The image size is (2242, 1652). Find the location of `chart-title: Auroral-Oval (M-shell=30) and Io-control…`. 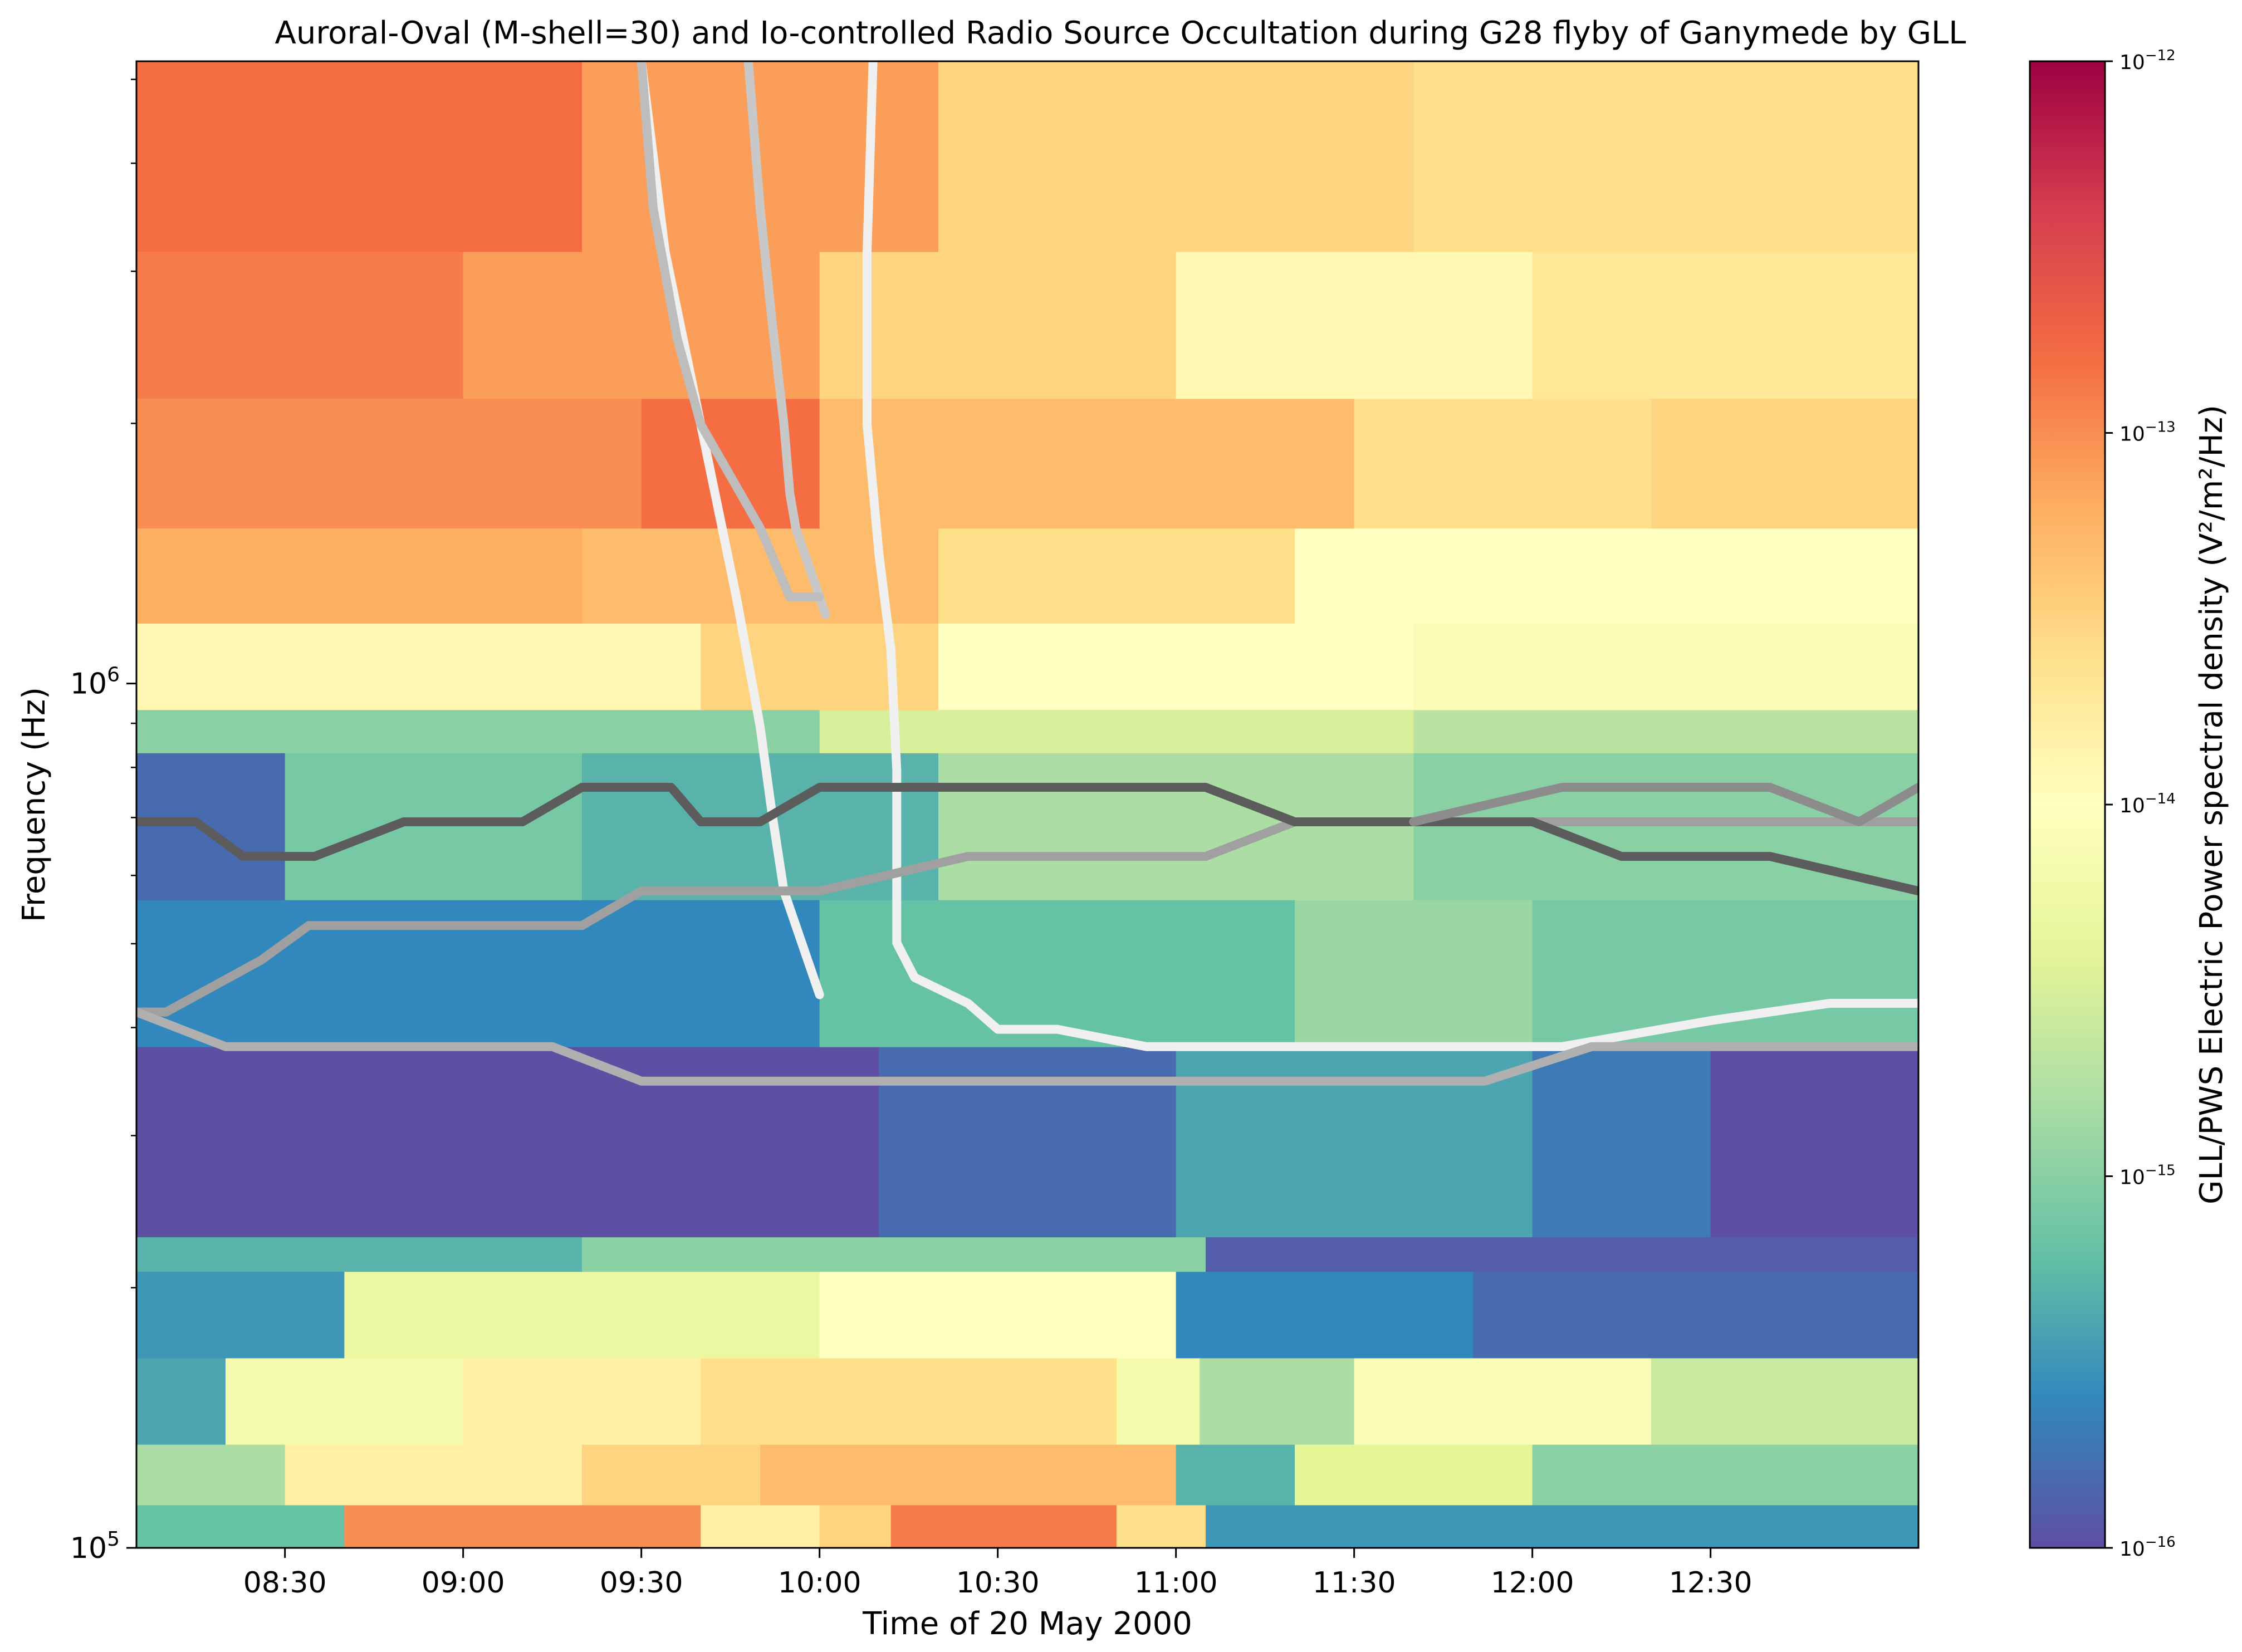

chart-title: Auroral-Oval (M-shell=30) and Io-control… is located at coordinates (1120, 33).